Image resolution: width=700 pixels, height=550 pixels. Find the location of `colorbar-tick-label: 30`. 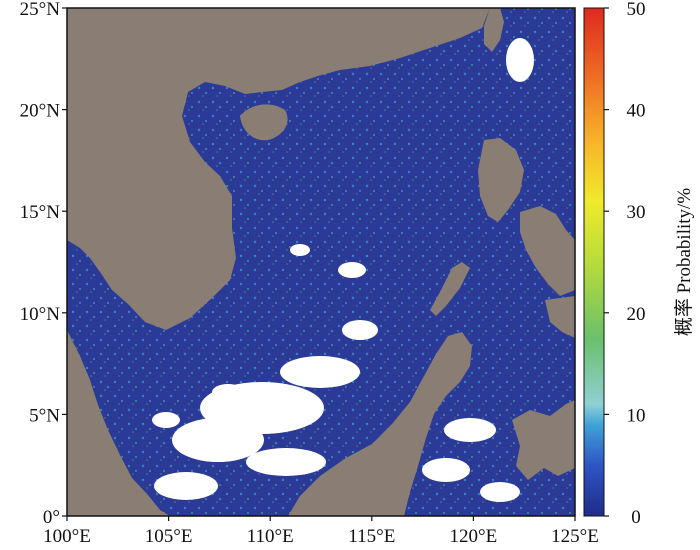

colorbar-tick-label: 30 is located at coordinates (636, 212).